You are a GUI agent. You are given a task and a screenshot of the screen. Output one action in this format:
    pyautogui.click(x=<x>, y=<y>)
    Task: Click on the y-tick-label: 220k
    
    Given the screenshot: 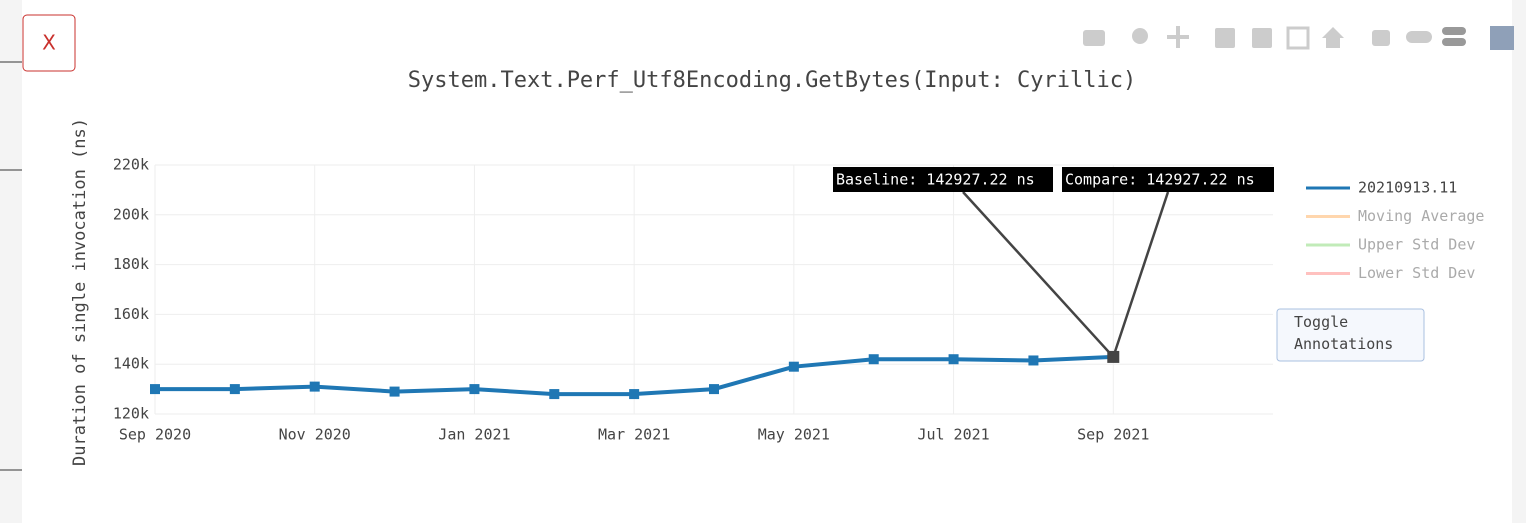 What is the action you would take?
    pyautogui.click(x=131, y=165)
    